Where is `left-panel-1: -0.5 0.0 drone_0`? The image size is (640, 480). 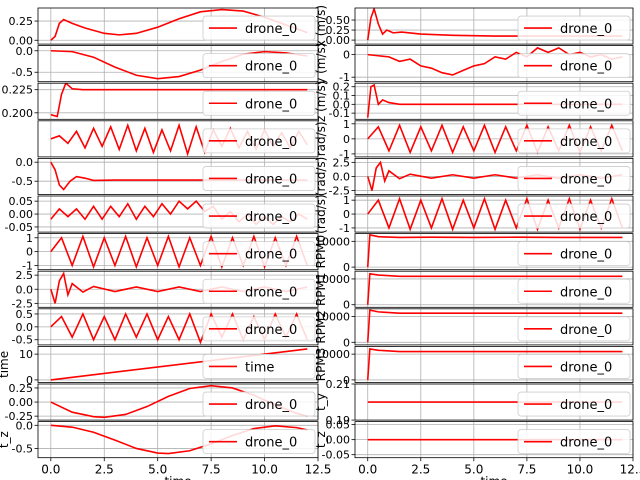 left-panel-1: -0.5 0.0 drone_0 is located at coordinates (165, 64).